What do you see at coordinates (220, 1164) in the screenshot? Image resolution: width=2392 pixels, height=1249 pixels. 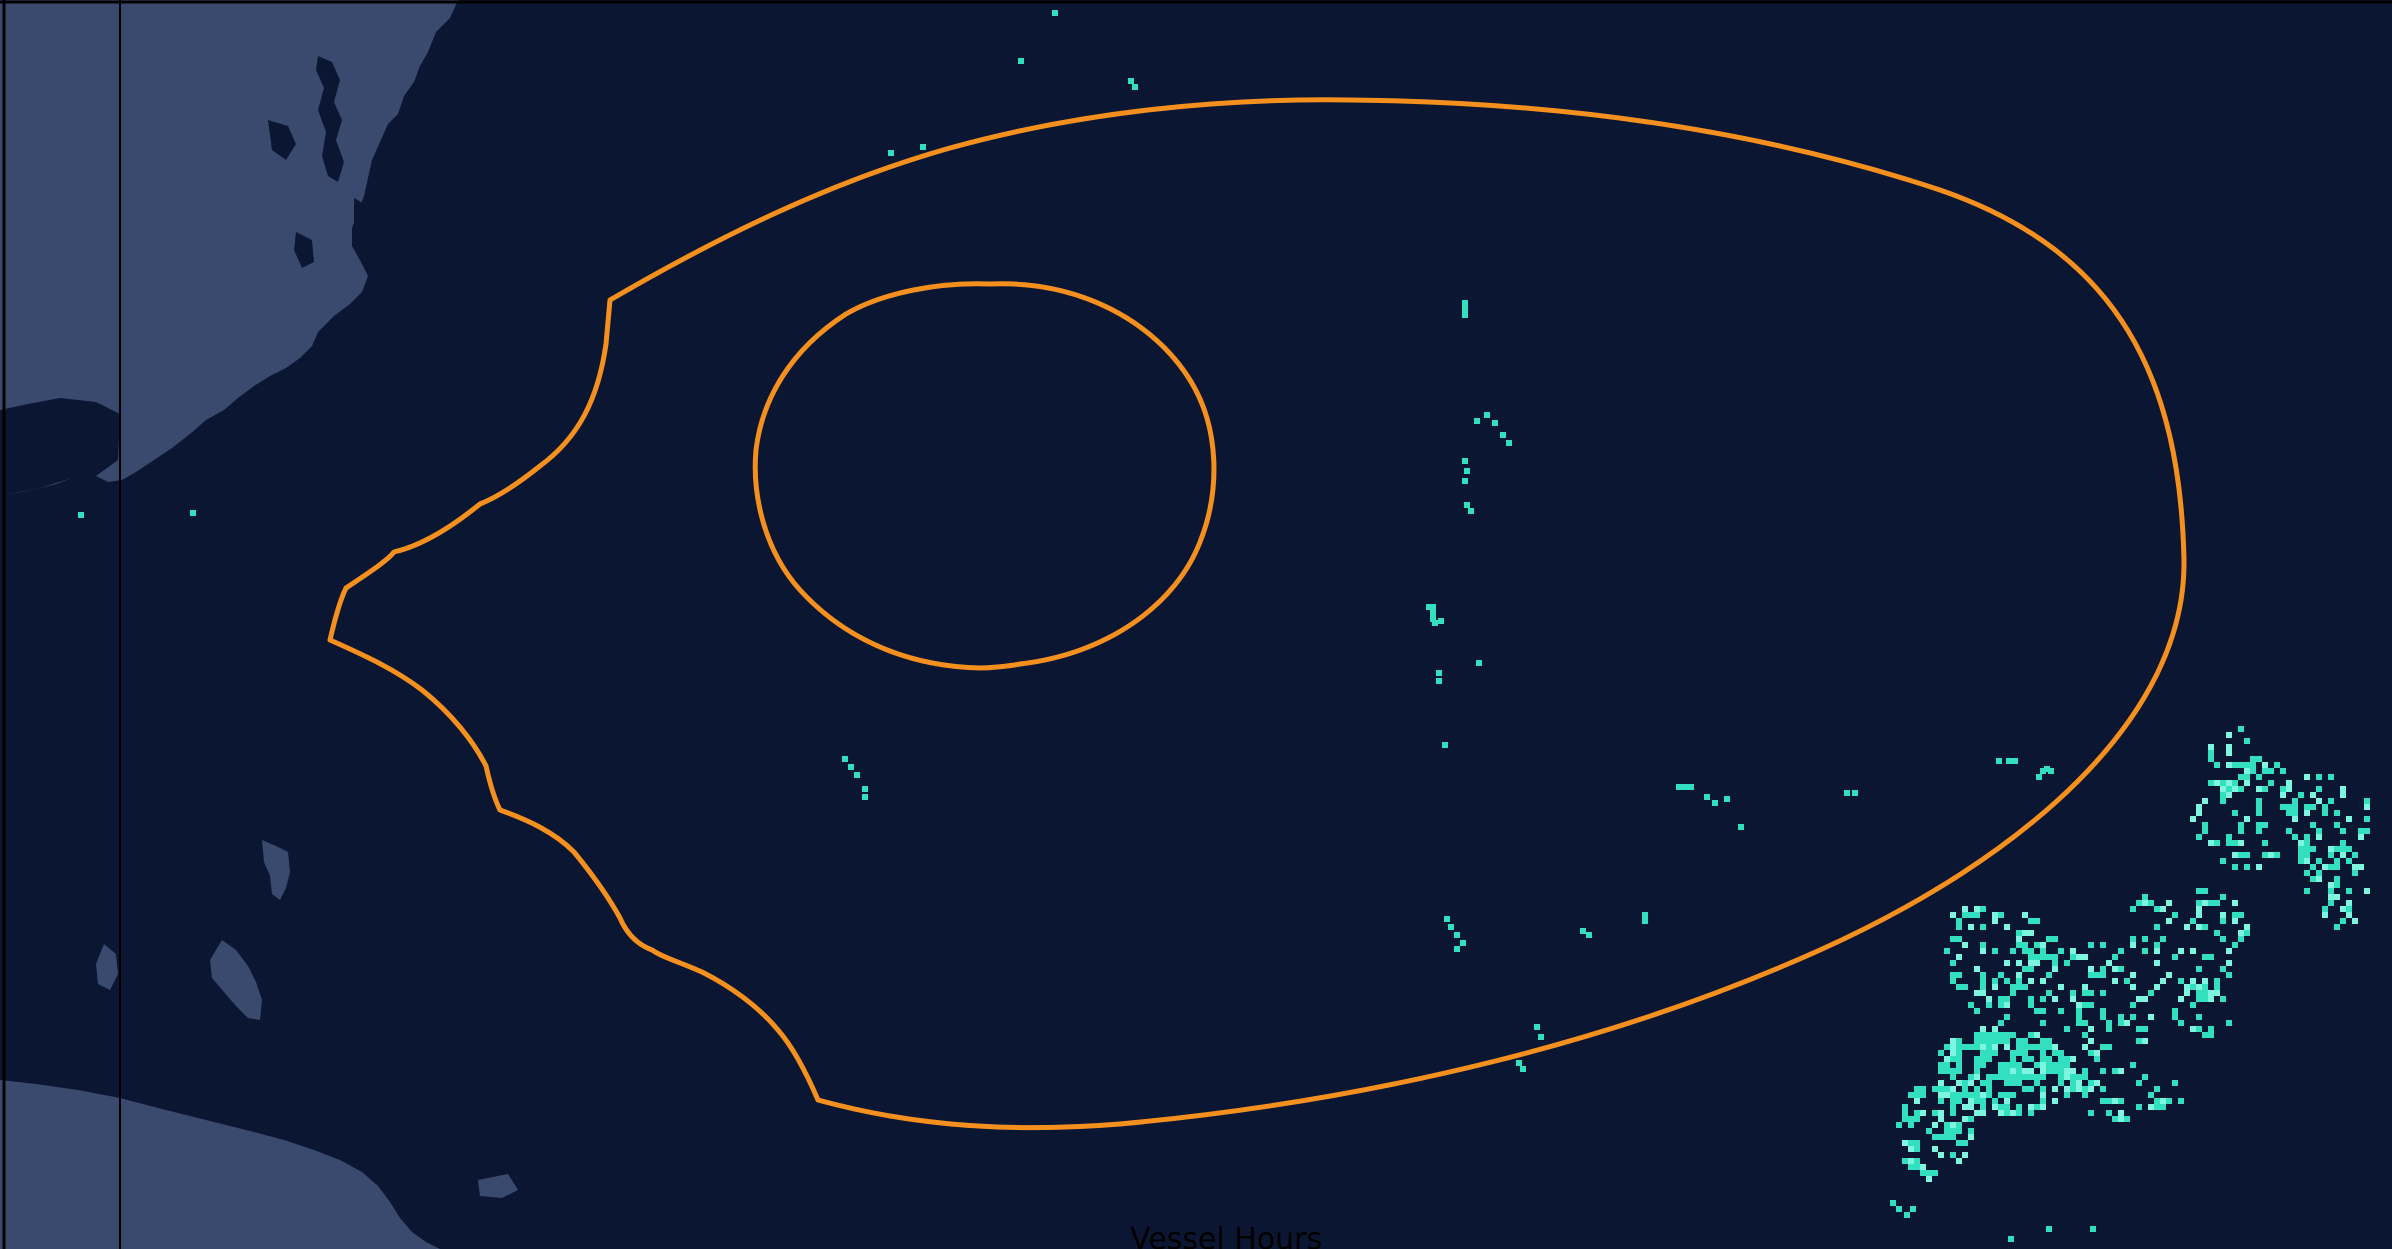 I see `land-south-west` at bounding box center [220, 1164].